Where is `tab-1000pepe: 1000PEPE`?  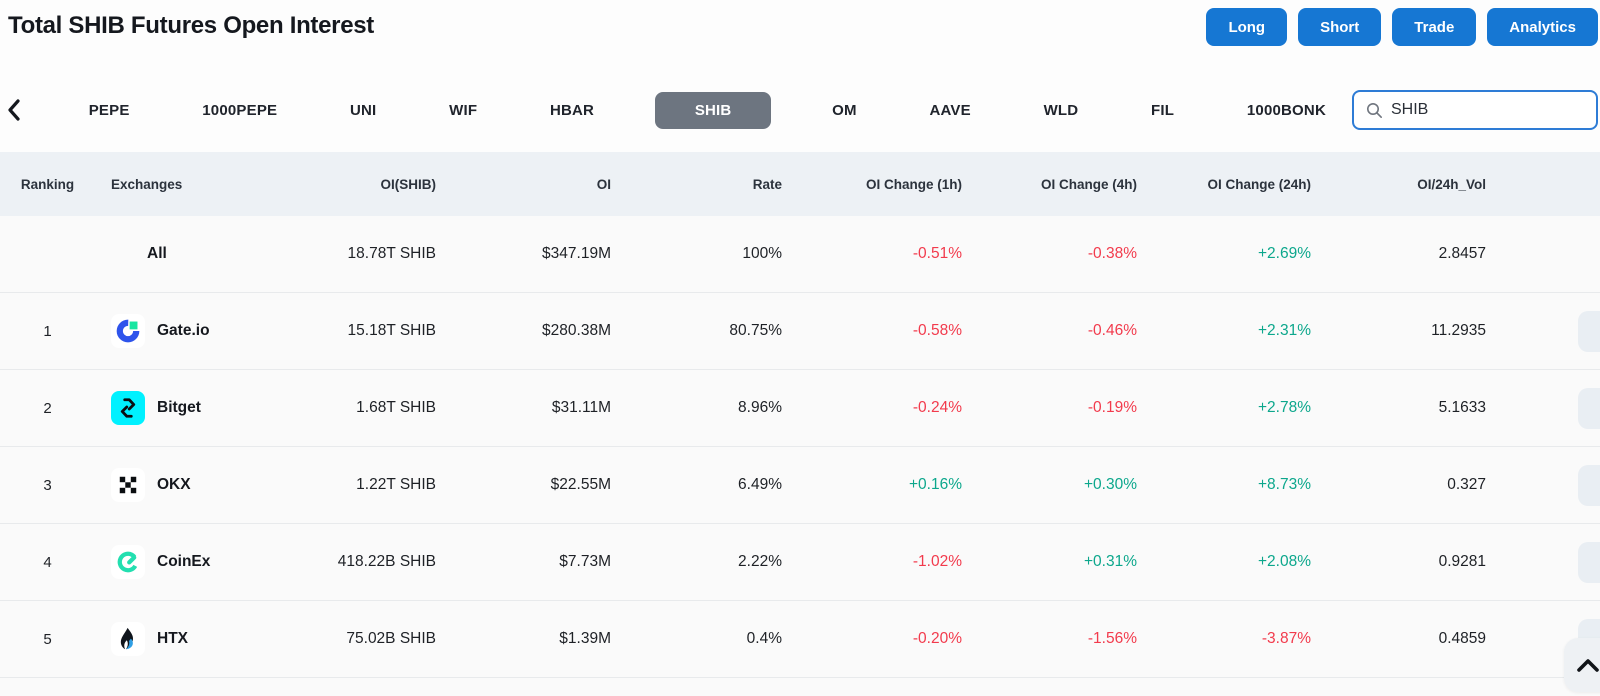
tab-1000pepe: 1000PEPE is located at coordinates (240, 110).